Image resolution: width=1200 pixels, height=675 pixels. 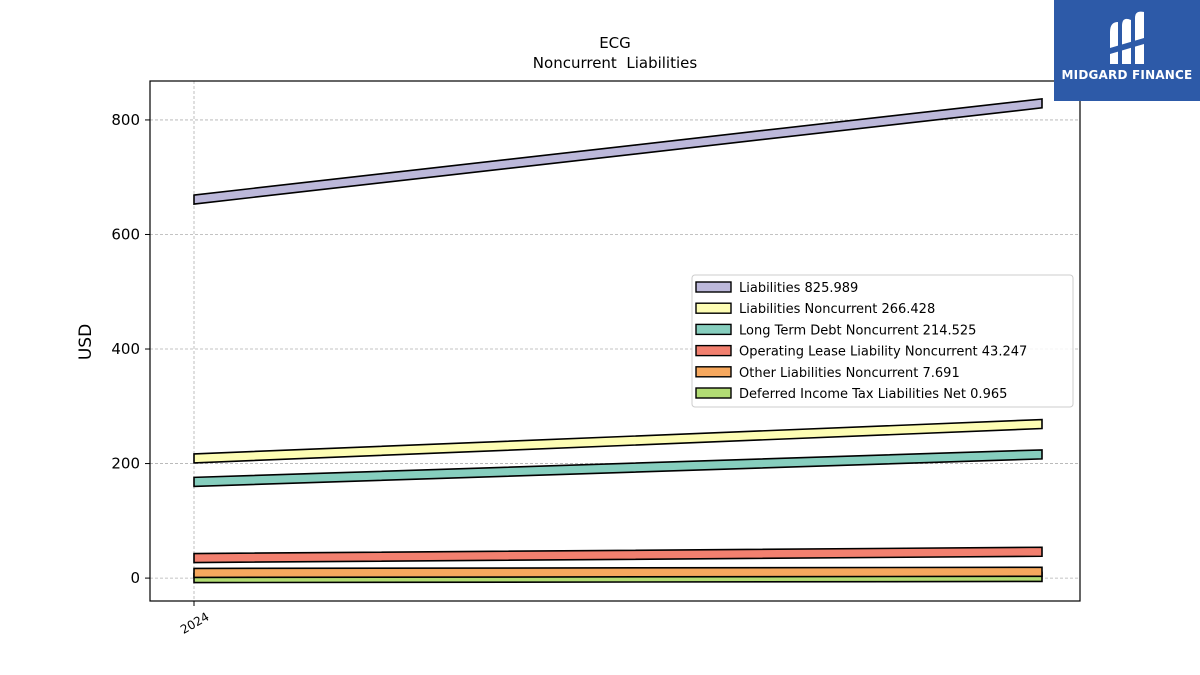 I want to click on legend-label-1: Liabilities Noncurrent 266.428, so click(x=837, y=309).